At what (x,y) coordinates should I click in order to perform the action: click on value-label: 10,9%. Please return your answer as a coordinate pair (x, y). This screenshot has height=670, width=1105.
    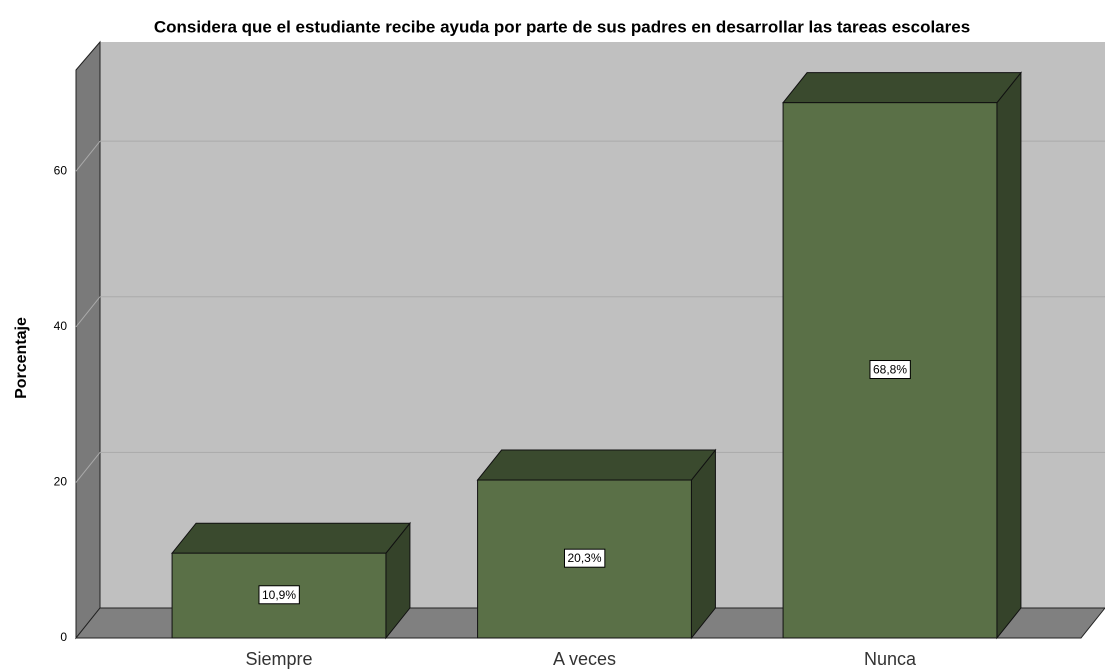
    Looking at the image, I should click on (279, 595).